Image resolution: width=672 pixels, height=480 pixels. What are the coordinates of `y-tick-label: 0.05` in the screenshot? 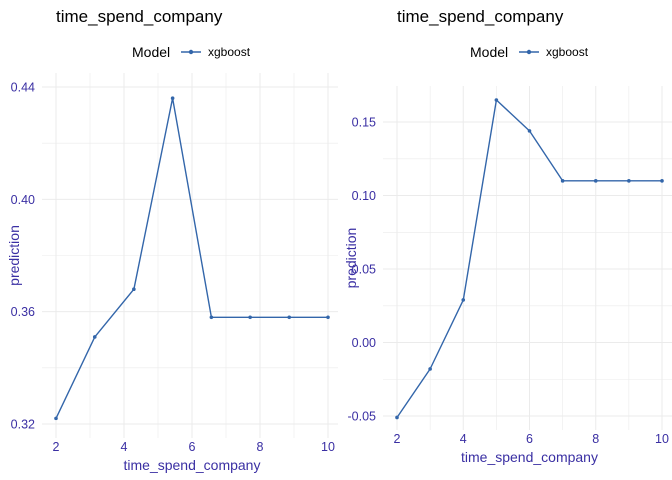 It's located at (364, 270).